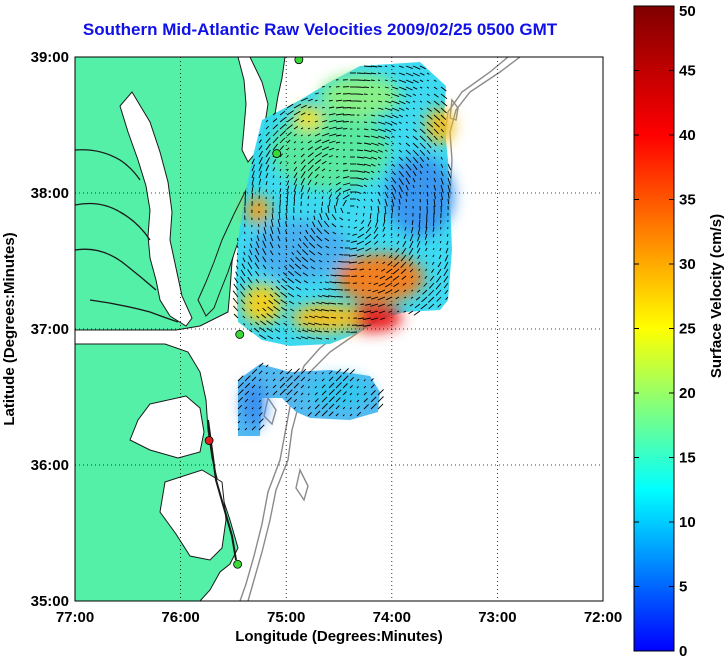 This screenshot has width=724, height=659. What do you see at coordinates (392, 617) in the screenshot?
I see `x-tick-label: 74:00` at bounding box center [392, 617].